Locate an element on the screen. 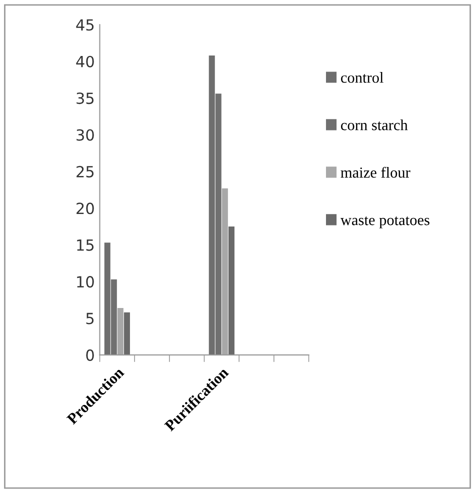  legend-label: waste potatoes is located at coordinates (385, 222).